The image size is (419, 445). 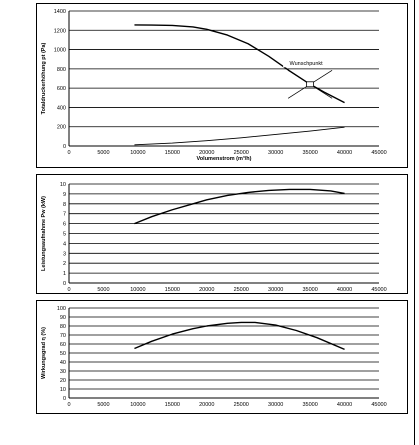 I want to click on y-tick-label: 9, so click(x=64, y=195).